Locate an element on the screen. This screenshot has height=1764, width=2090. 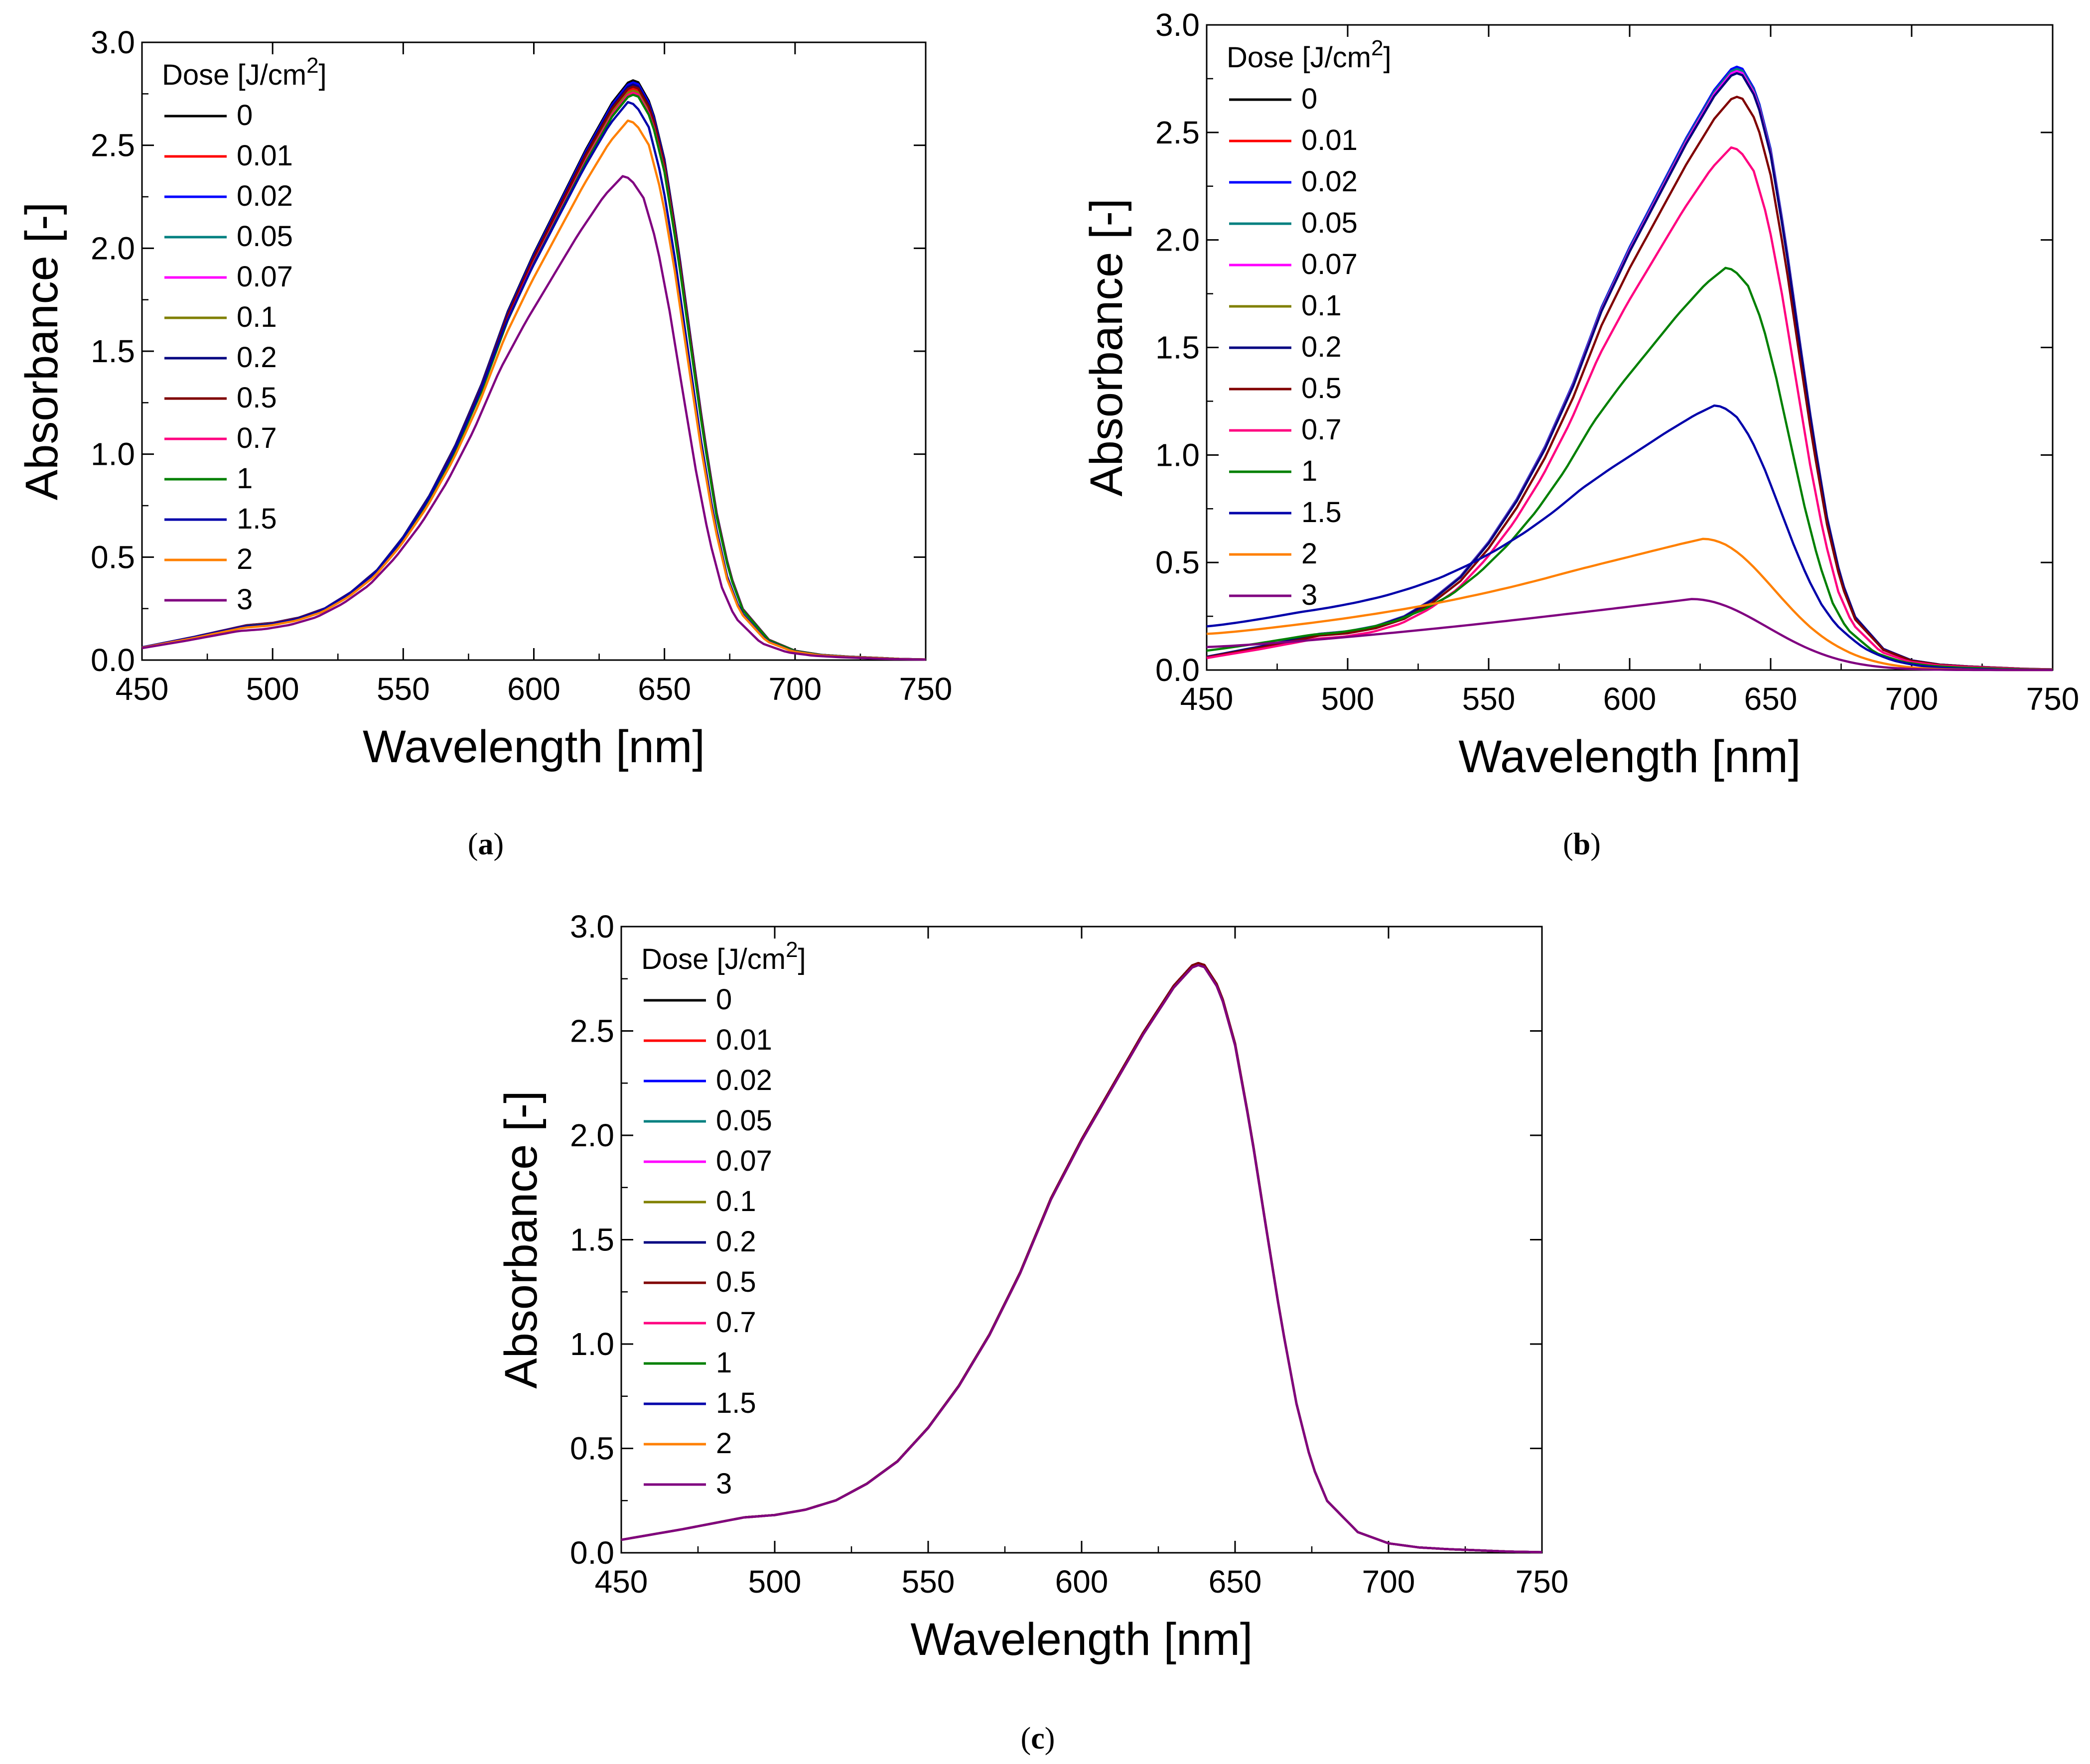
series-line-0.02 is located at coordinates (1630, 368).